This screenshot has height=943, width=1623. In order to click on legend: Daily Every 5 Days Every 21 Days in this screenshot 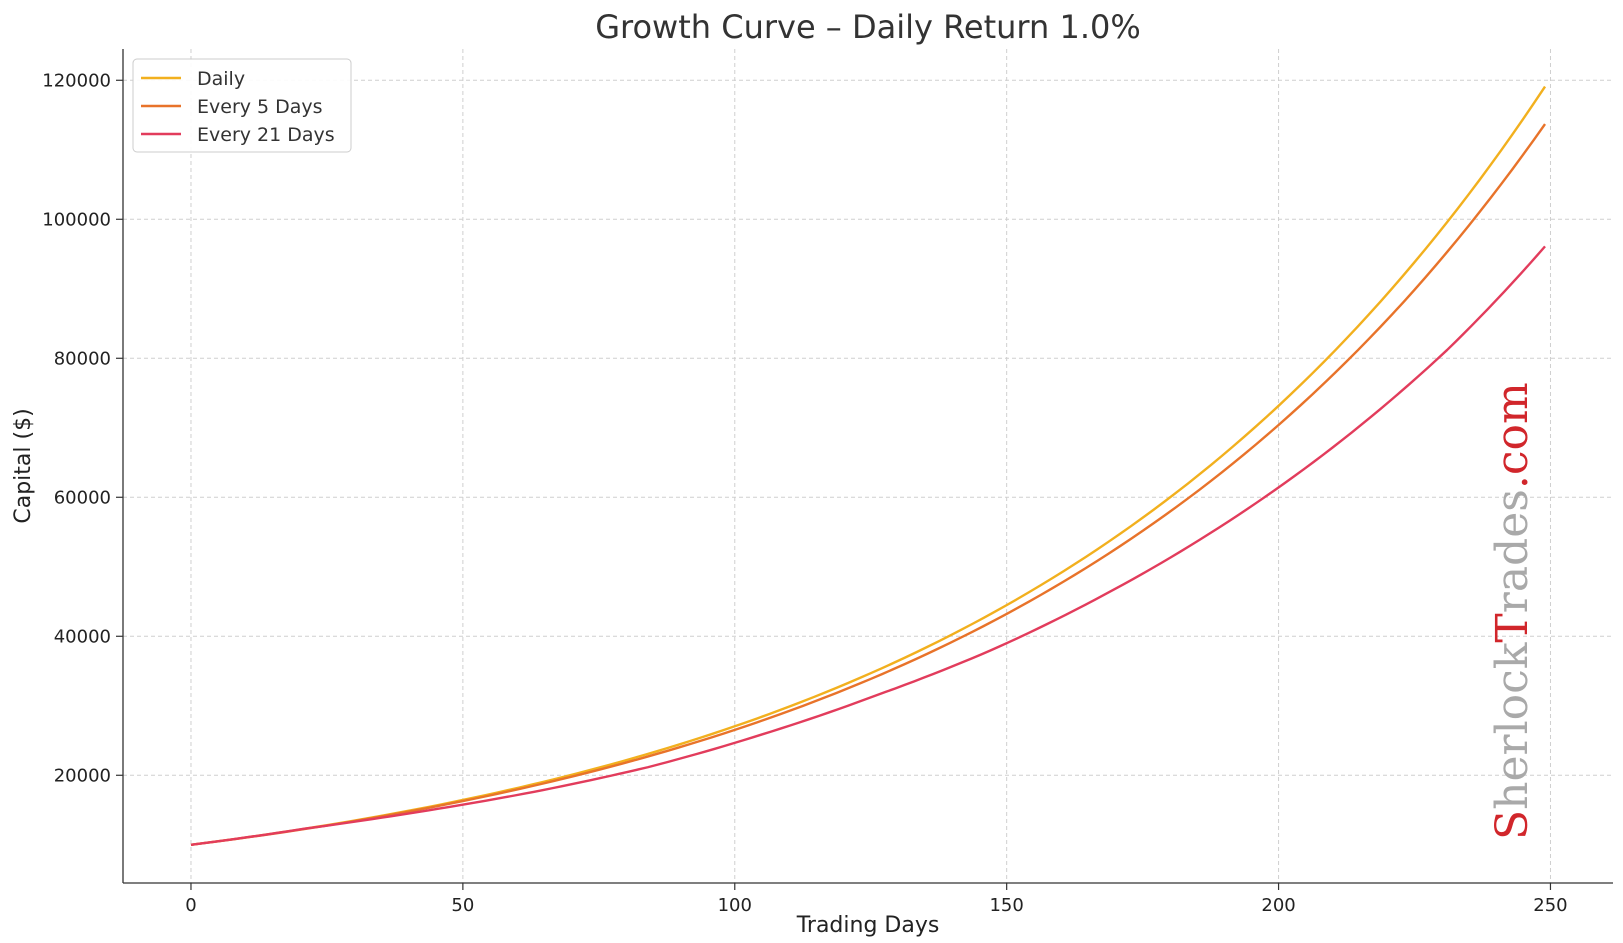, I will do `click(242, 105)`.